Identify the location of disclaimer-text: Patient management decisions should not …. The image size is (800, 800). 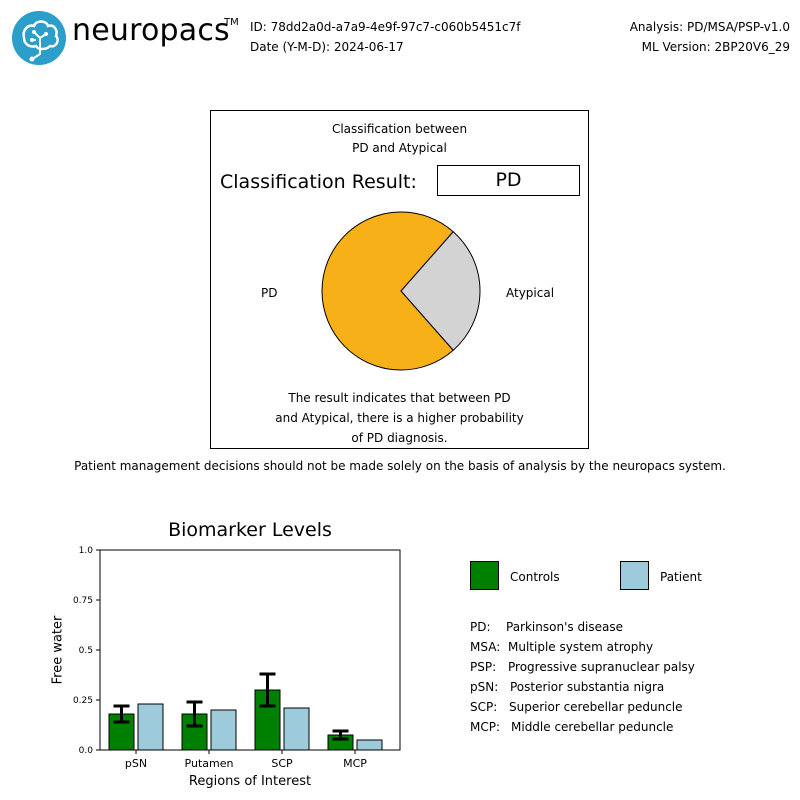
(400, 466).